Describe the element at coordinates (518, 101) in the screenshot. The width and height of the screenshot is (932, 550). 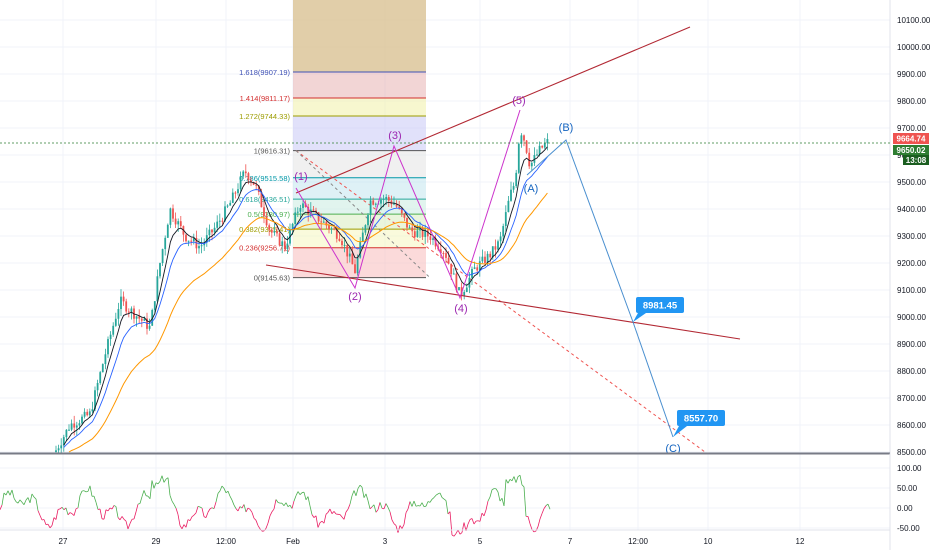
I see `wave-label: (5)` at that location.